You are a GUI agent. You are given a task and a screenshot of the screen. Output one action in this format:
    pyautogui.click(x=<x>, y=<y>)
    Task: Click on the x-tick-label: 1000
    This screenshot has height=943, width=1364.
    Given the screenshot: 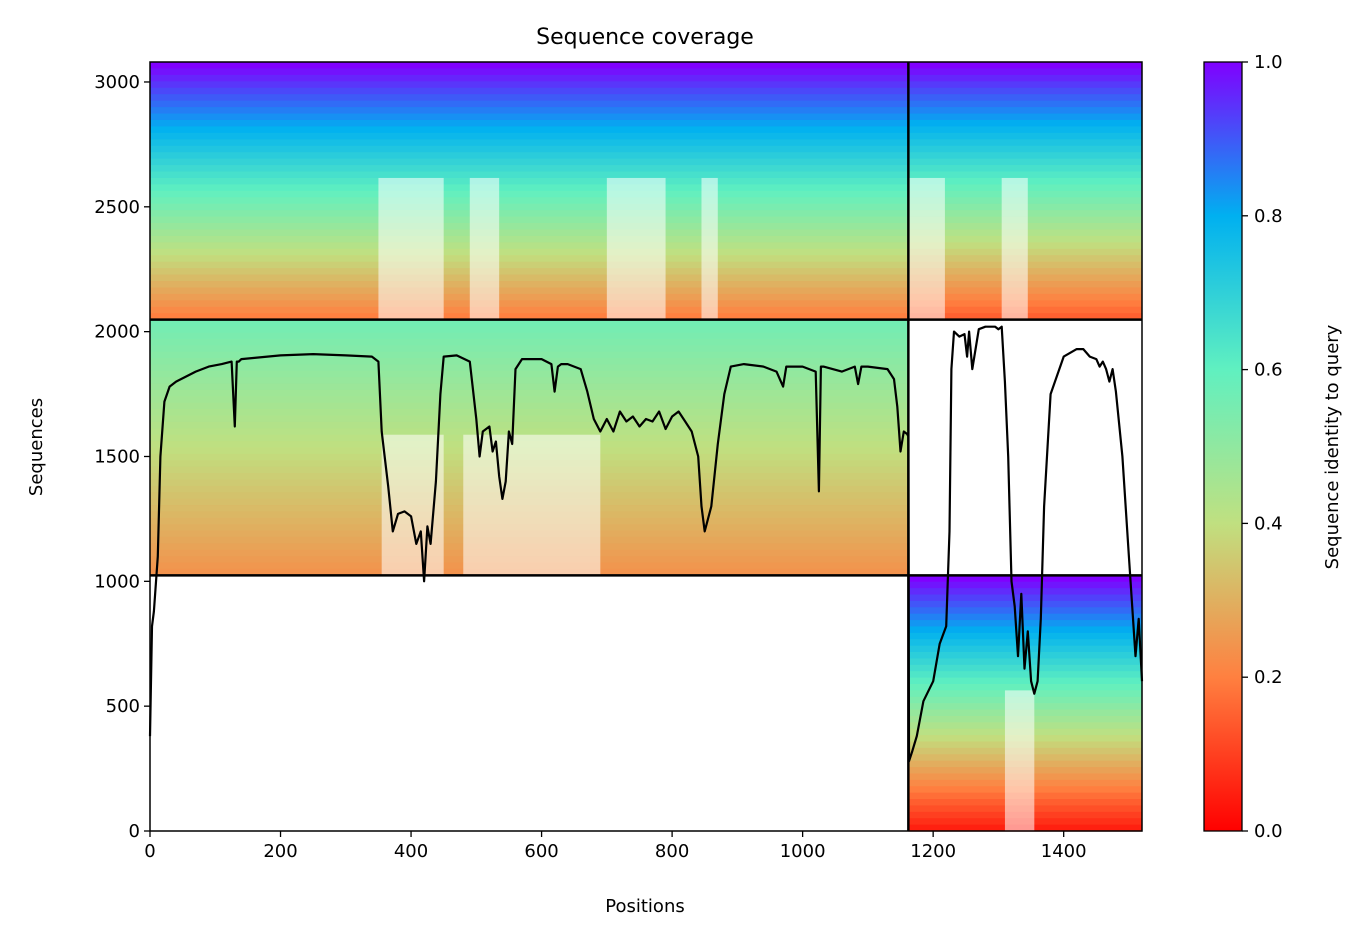 What is the action you would take?
    pyautogui.click(x=803, y=851)
    